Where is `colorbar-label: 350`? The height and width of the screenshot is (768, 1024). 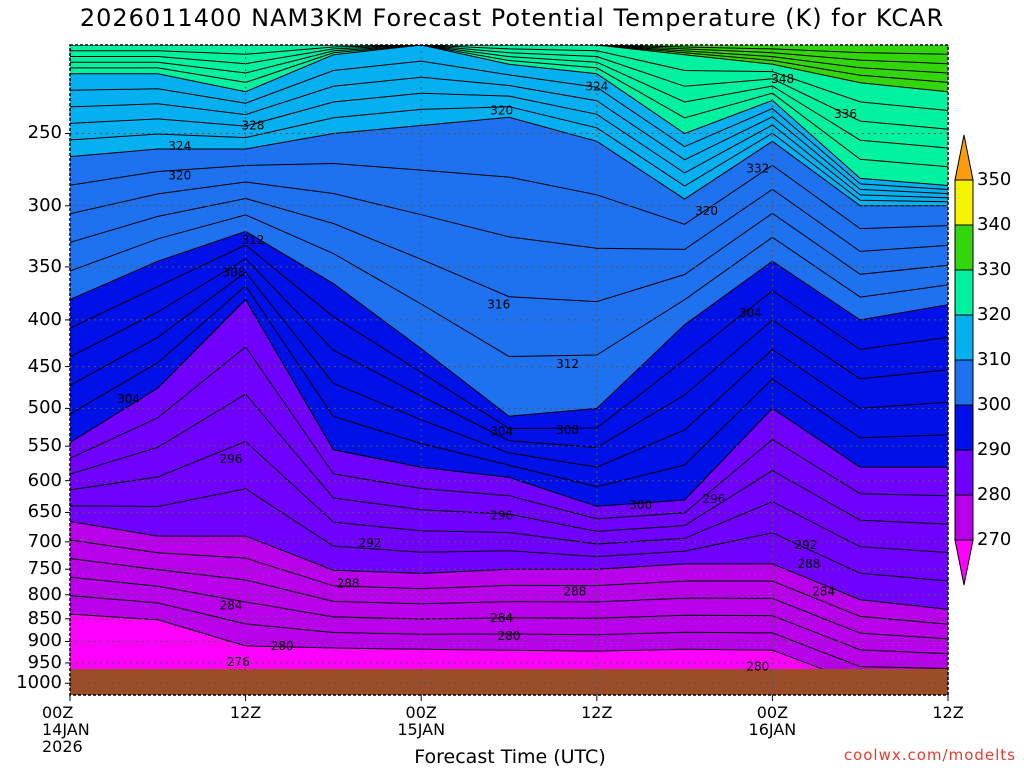 colorbar-label: 350 is located at coordinates (994, 179).